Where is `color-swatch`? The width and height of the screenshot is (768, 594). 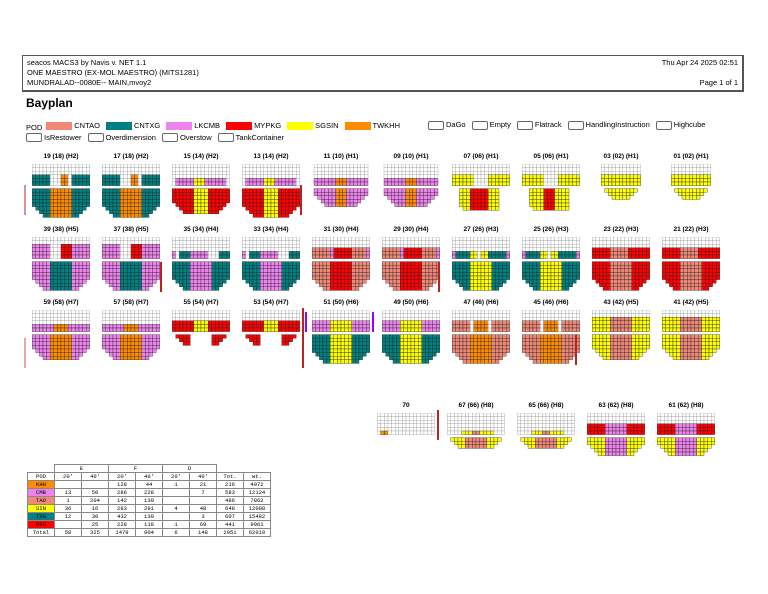 color-swatch is located at coordinates (179, 125).